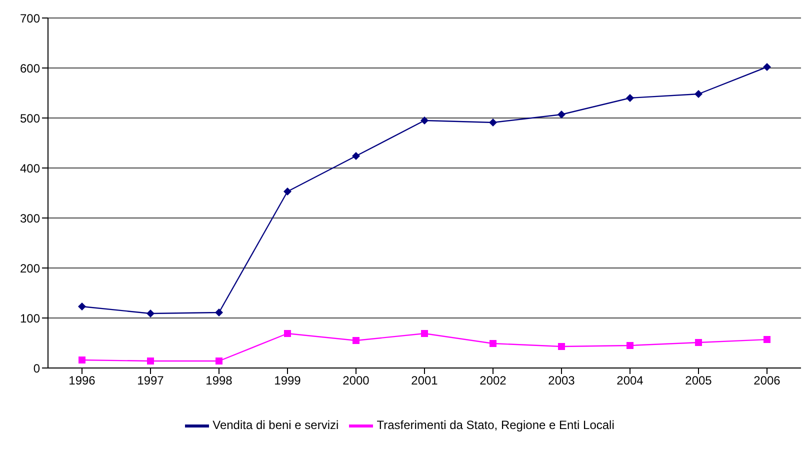  I want to click on y-tick-label: 200, so click(30, 268).